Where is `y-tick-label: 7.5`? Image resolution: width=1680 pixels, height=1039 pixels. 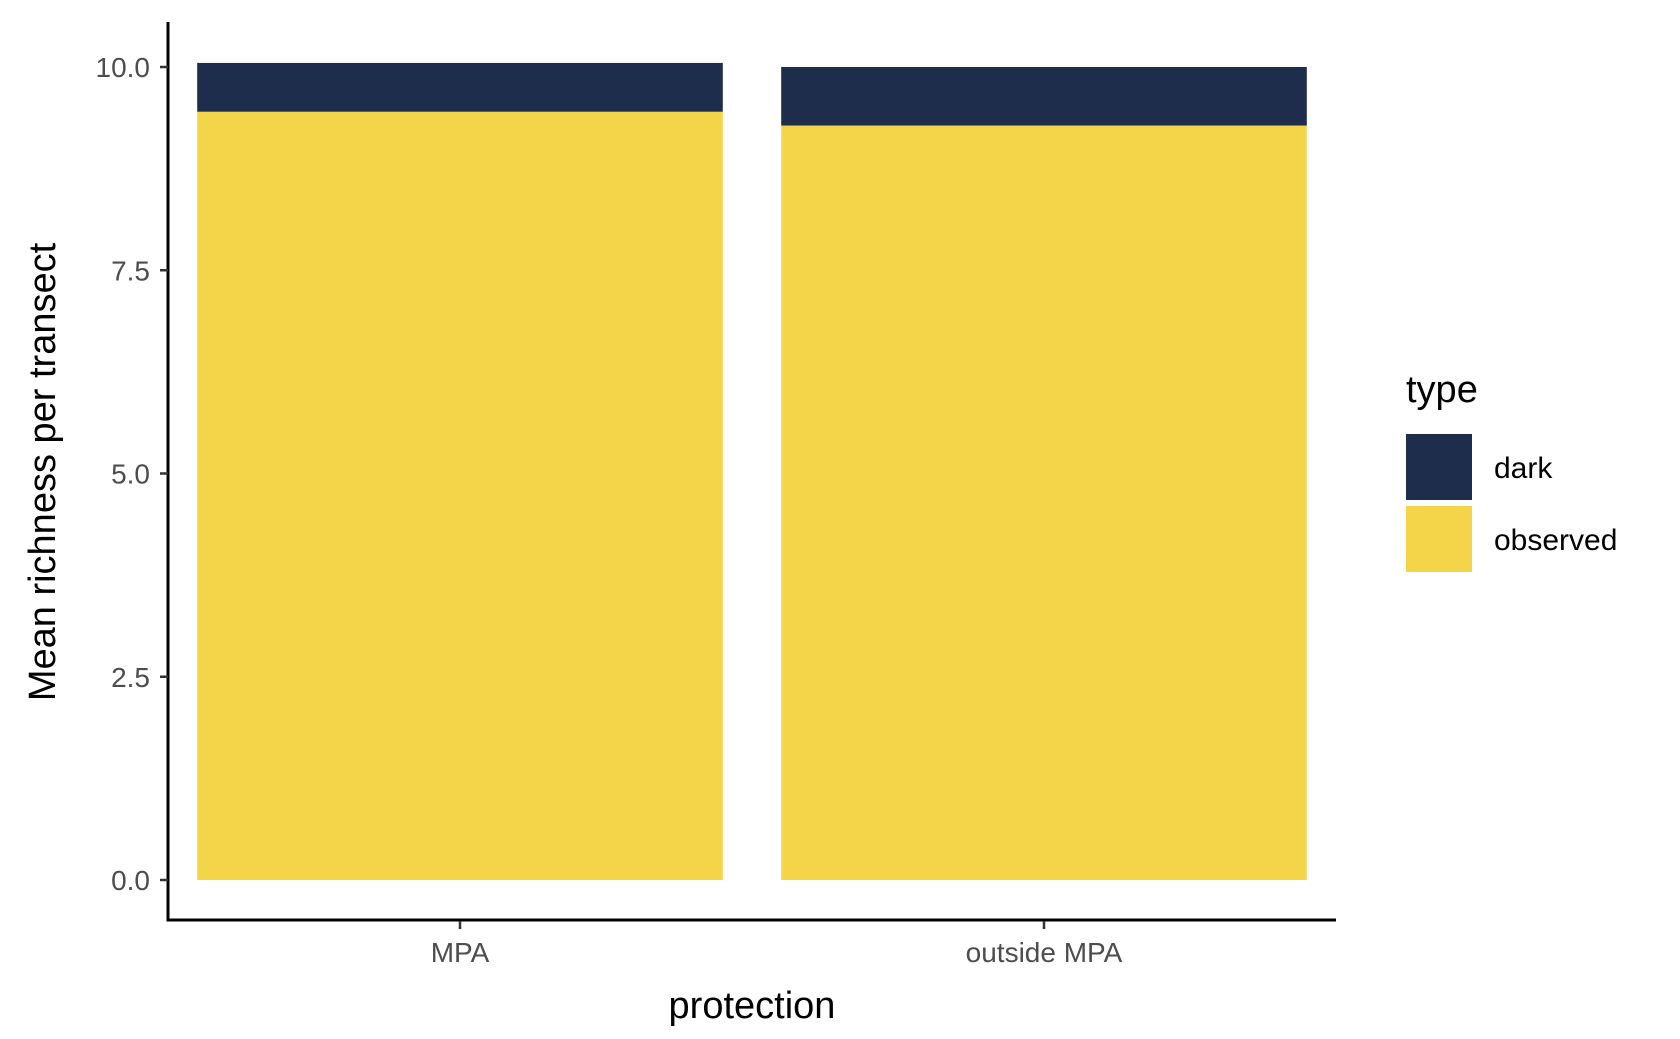
y-tick-label: 7.5 is located at coordinates (130, 270).